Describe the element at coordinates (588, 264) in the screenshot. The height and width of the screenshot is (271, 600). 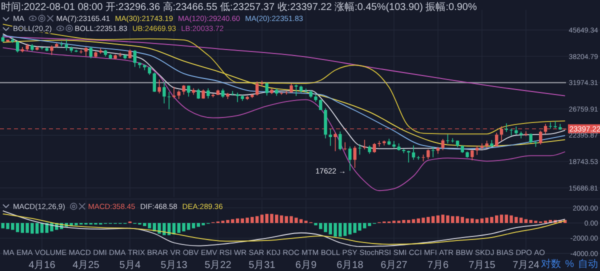
I see `annotation: 自动` at that location.